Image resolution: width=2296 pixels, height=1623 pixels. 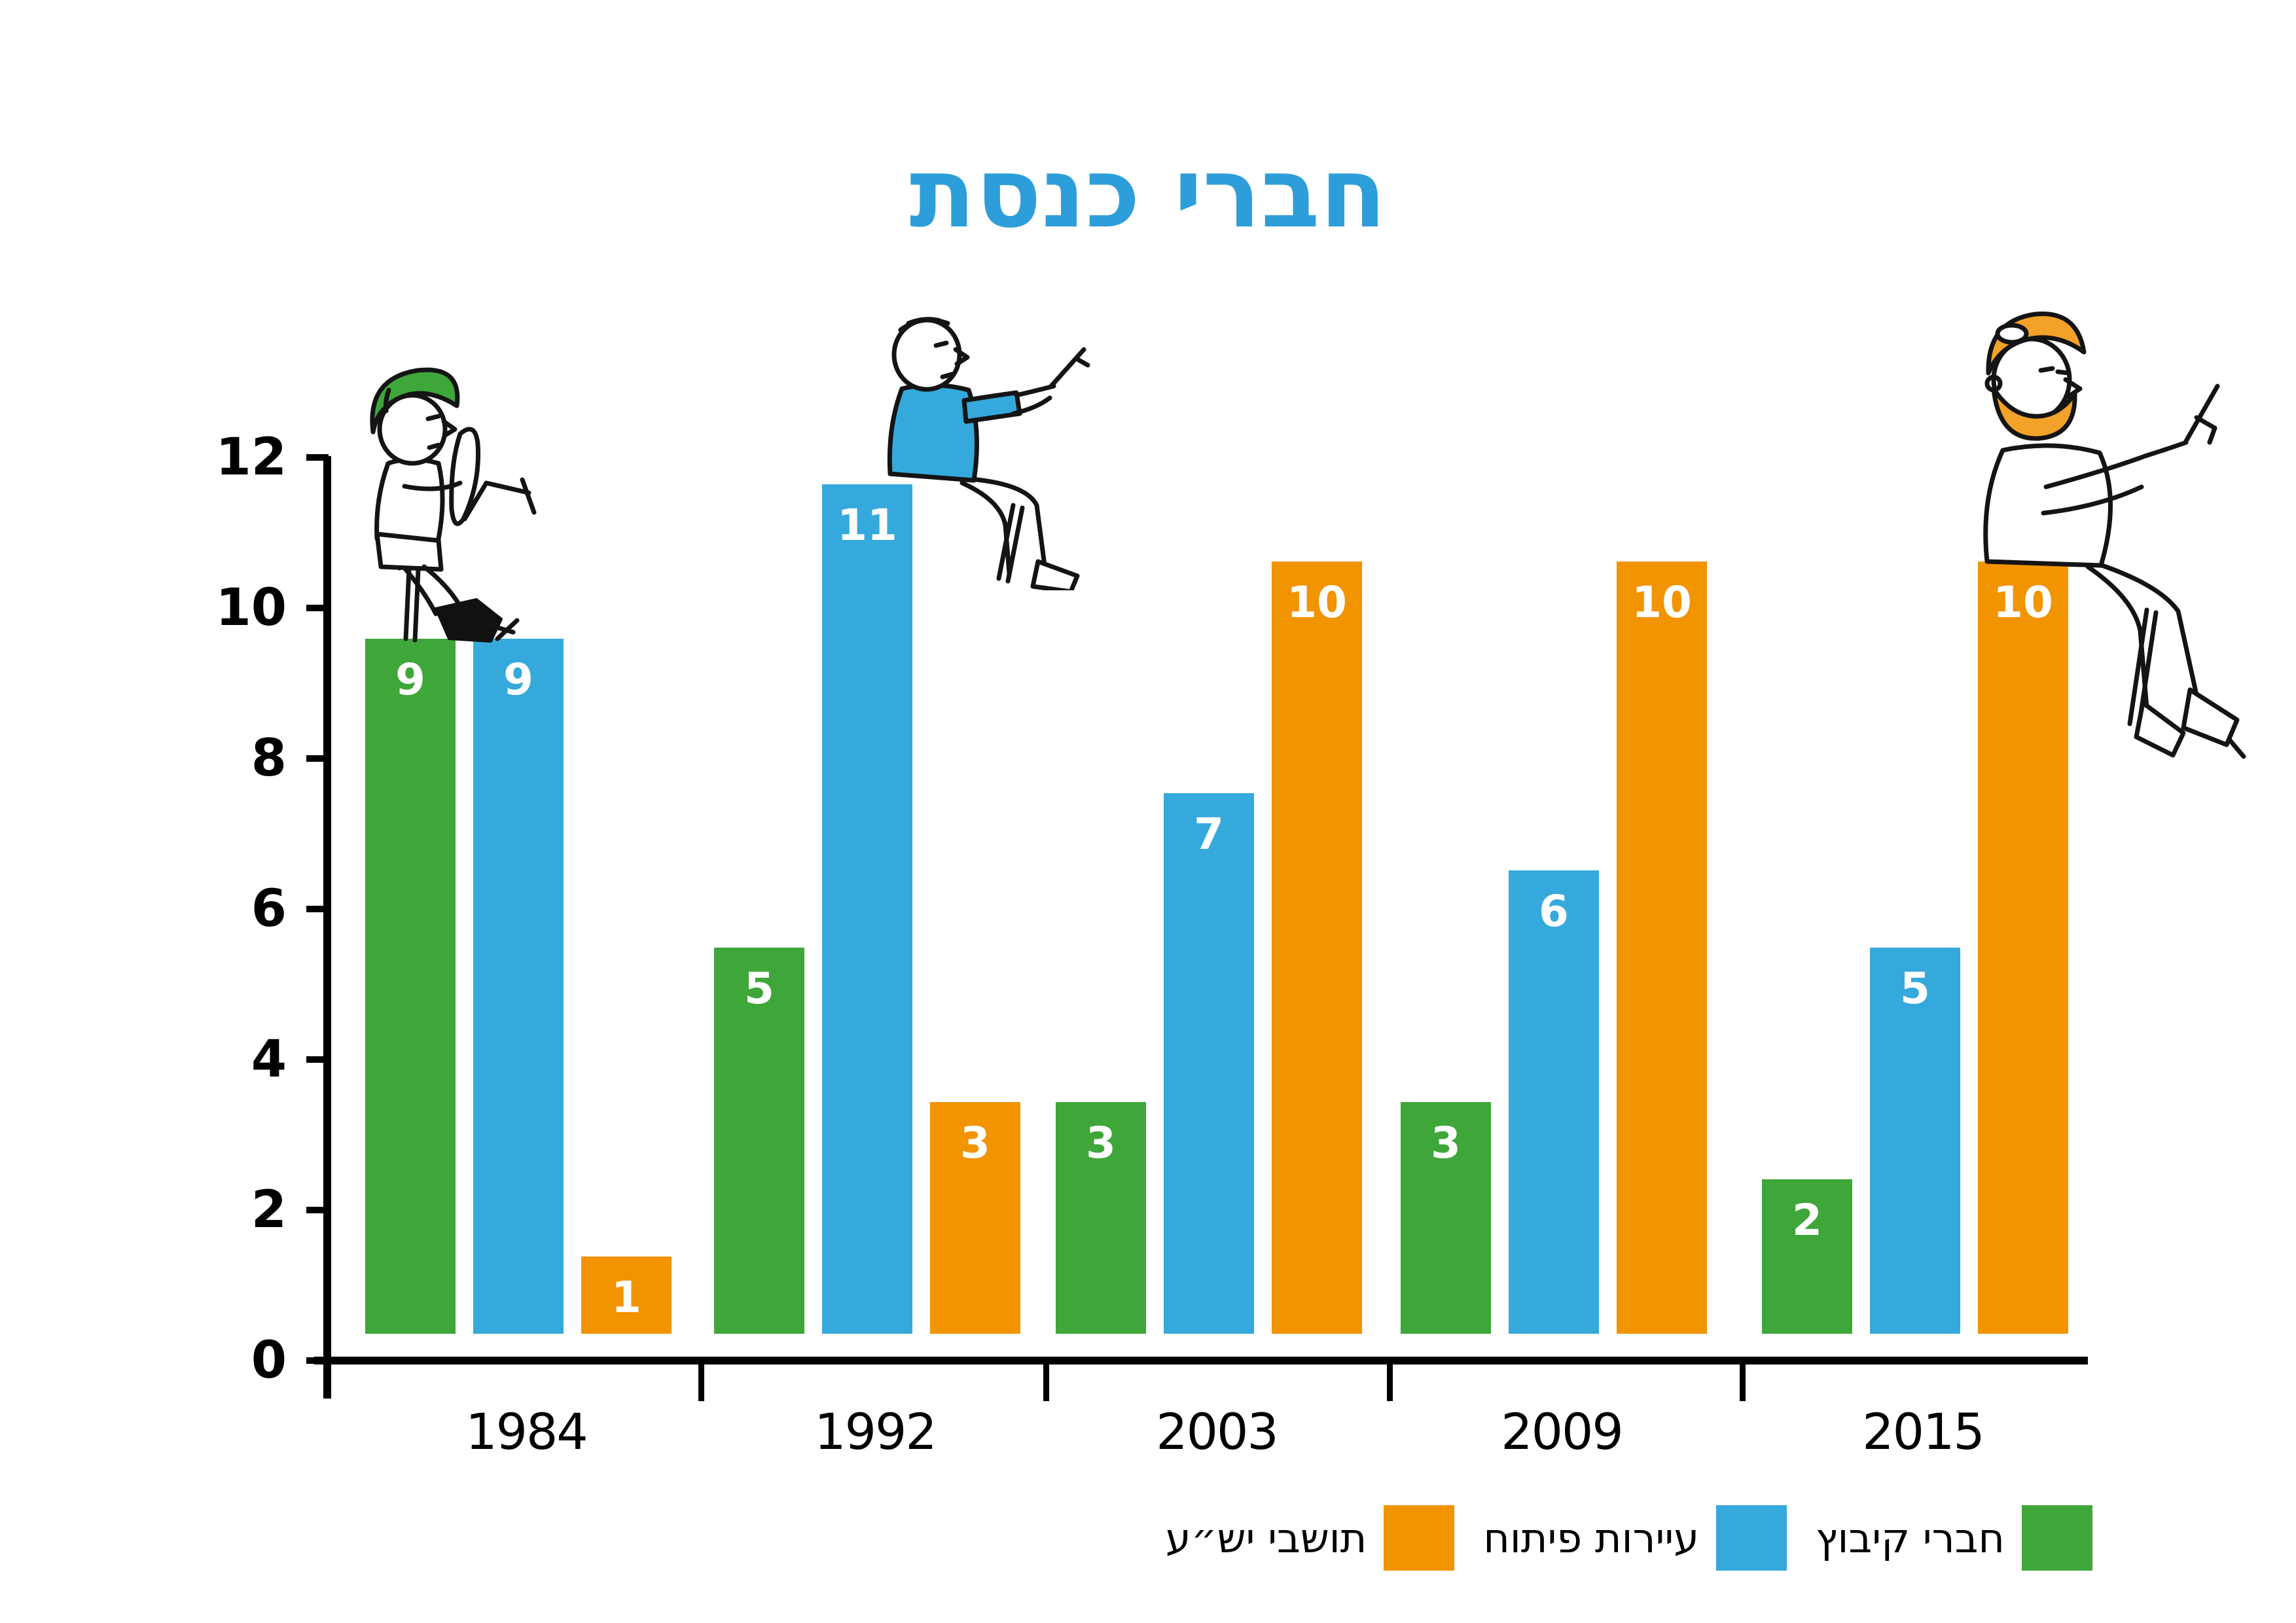 I want to click on bar-2015-development-towns: 5, so click(x=1915, y=1141).